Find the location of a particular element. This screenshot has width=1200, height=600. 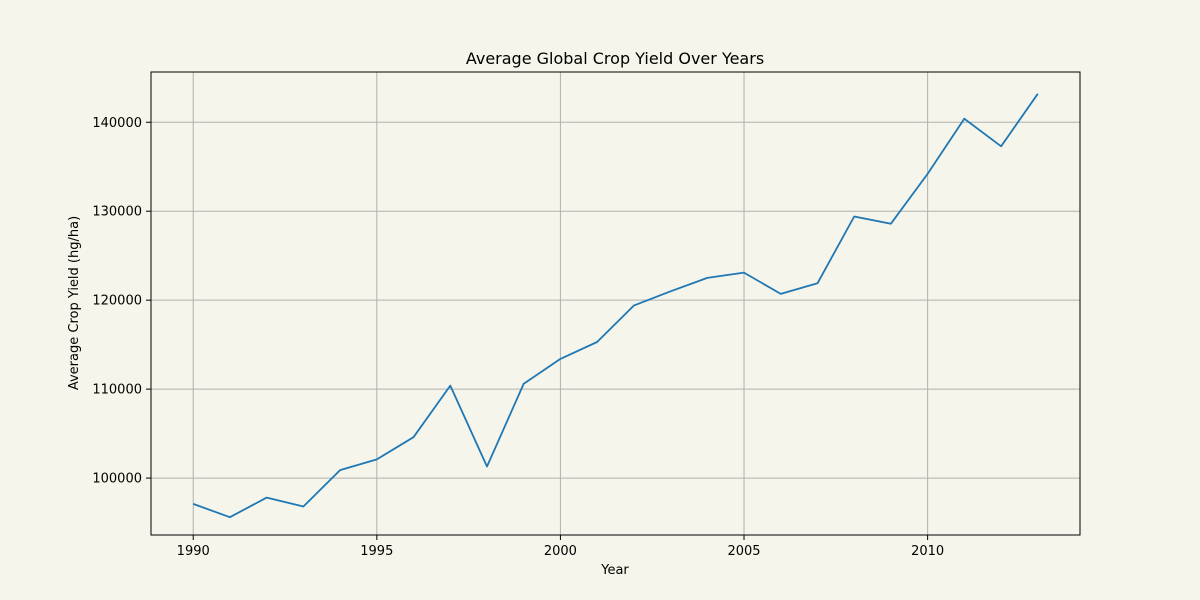

y-tick-label: 100000 is located at coordinates (117, 479).